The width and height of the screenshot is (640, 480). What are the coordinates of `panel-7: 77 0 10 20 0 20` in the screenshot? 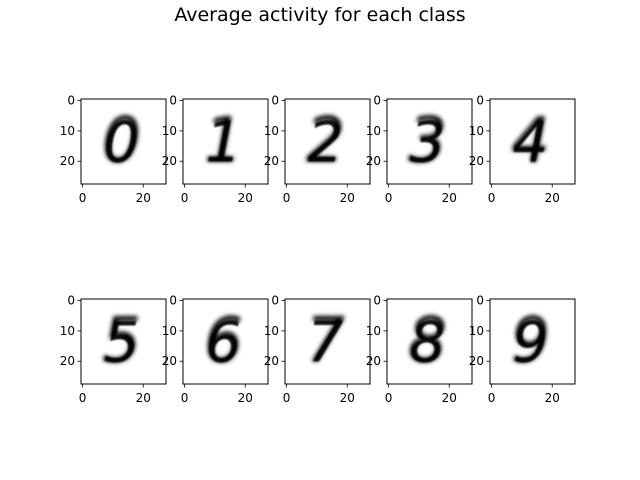 It's located at (317, 349).